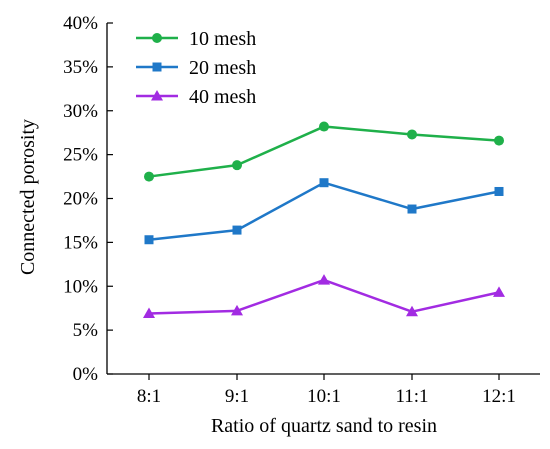 This screenshot has height=449, width=550. I want to click on legend-item: 20 mesh, so click(196, 68).